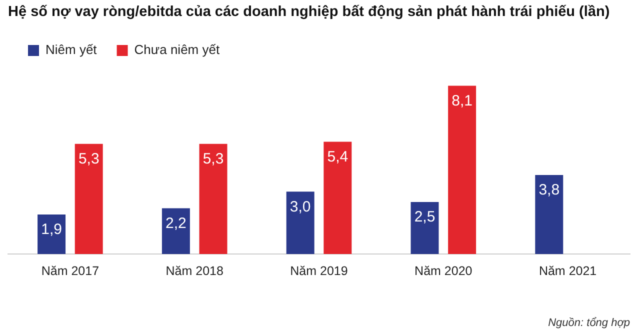 Image resolution: width=640 pixels, height=333 pixels. What do you see at coordinates (300, 207) in the screenshot?
I see `data-label: 3,0` at bounding box center [300, 207].